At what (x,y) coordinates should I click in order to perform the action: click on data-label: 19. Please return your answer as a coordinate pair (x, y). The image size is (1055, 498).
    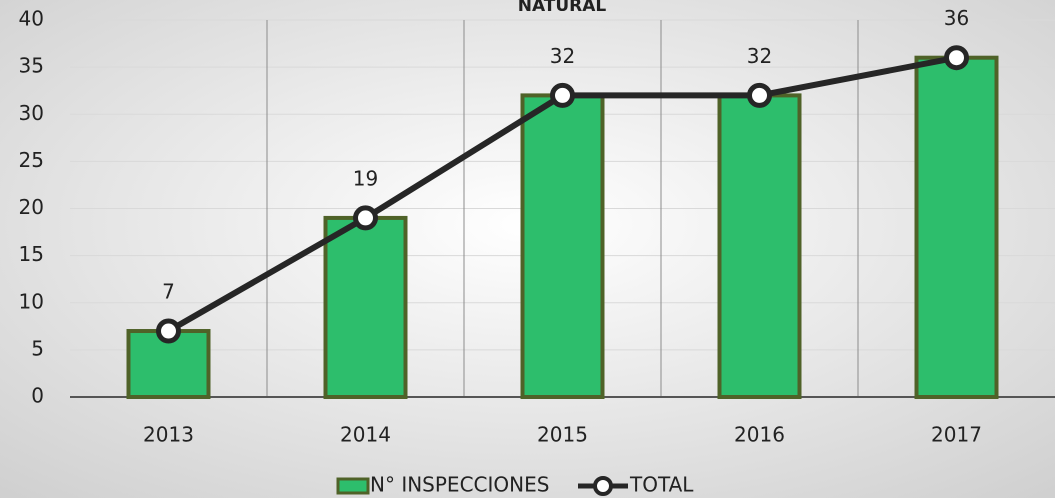
    Looking at the image, I should click on (365, 178).